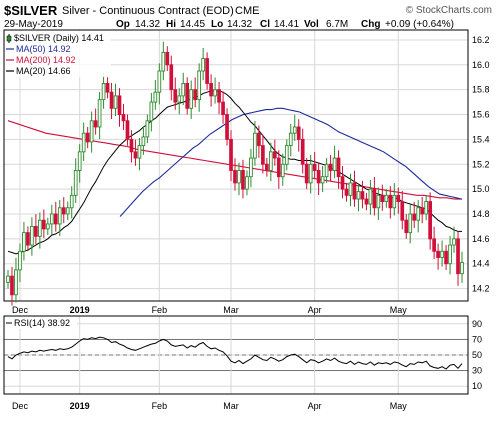  What do you see at coordinates (231, 310) in the screenshot?
I see `date-tick-label: Mar` at bounding box center [231, 310].